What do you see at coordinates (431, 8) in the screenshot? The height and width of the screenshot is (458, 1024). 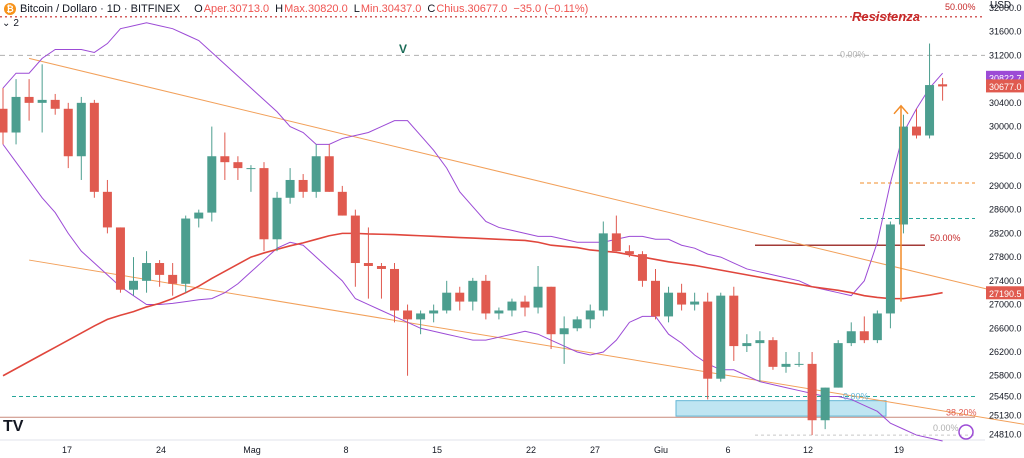 I see `close-label: C` at bounding box center [431, 8].